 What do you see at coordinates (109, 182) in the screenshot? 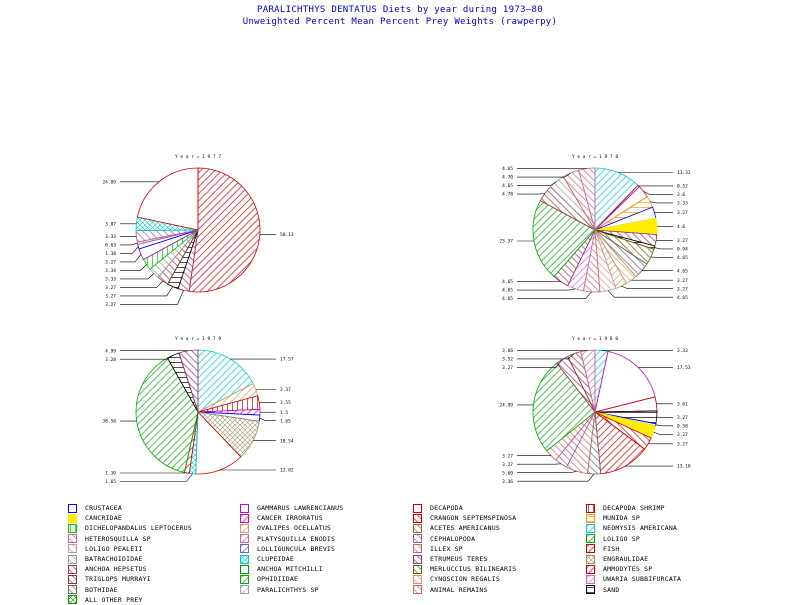
I see `slice-value-label: 24.09` at bounding box center [109, 182].